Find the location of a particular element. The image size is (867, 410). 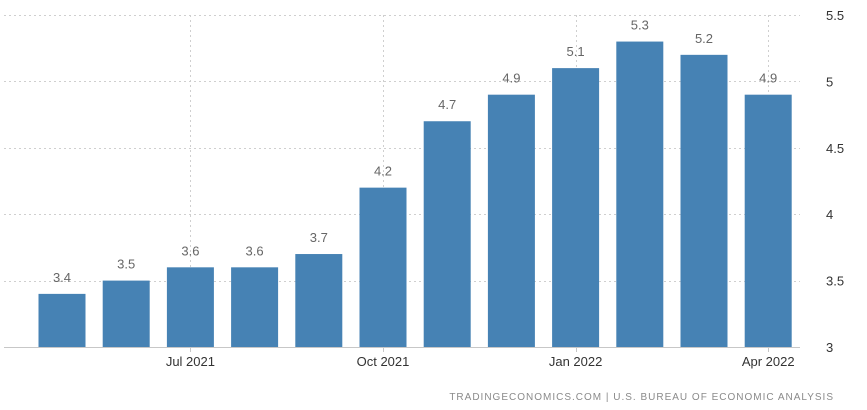

x-tick-label: Apr 2022 is located at coordinates (768, 361).